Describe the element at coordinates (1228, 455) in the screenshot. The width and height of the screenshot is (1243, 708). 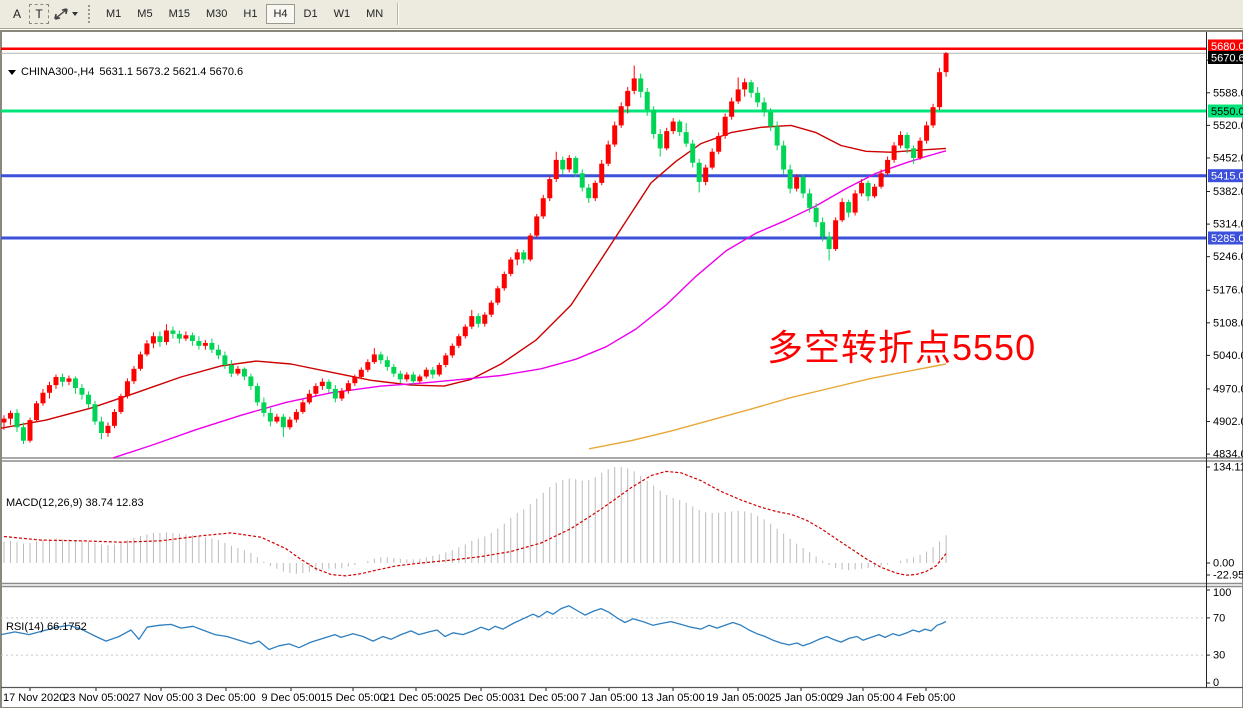
I see `svg-text: 4834.0` at that location.